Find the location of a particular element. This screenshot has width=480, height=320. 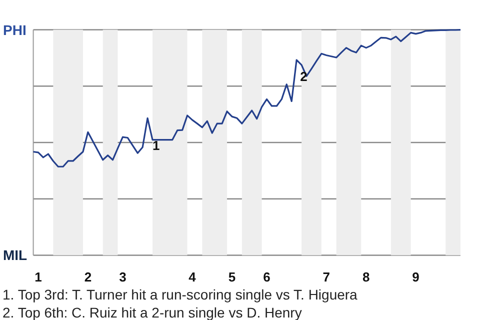

text: PHI is located at coordinates (14, 30).